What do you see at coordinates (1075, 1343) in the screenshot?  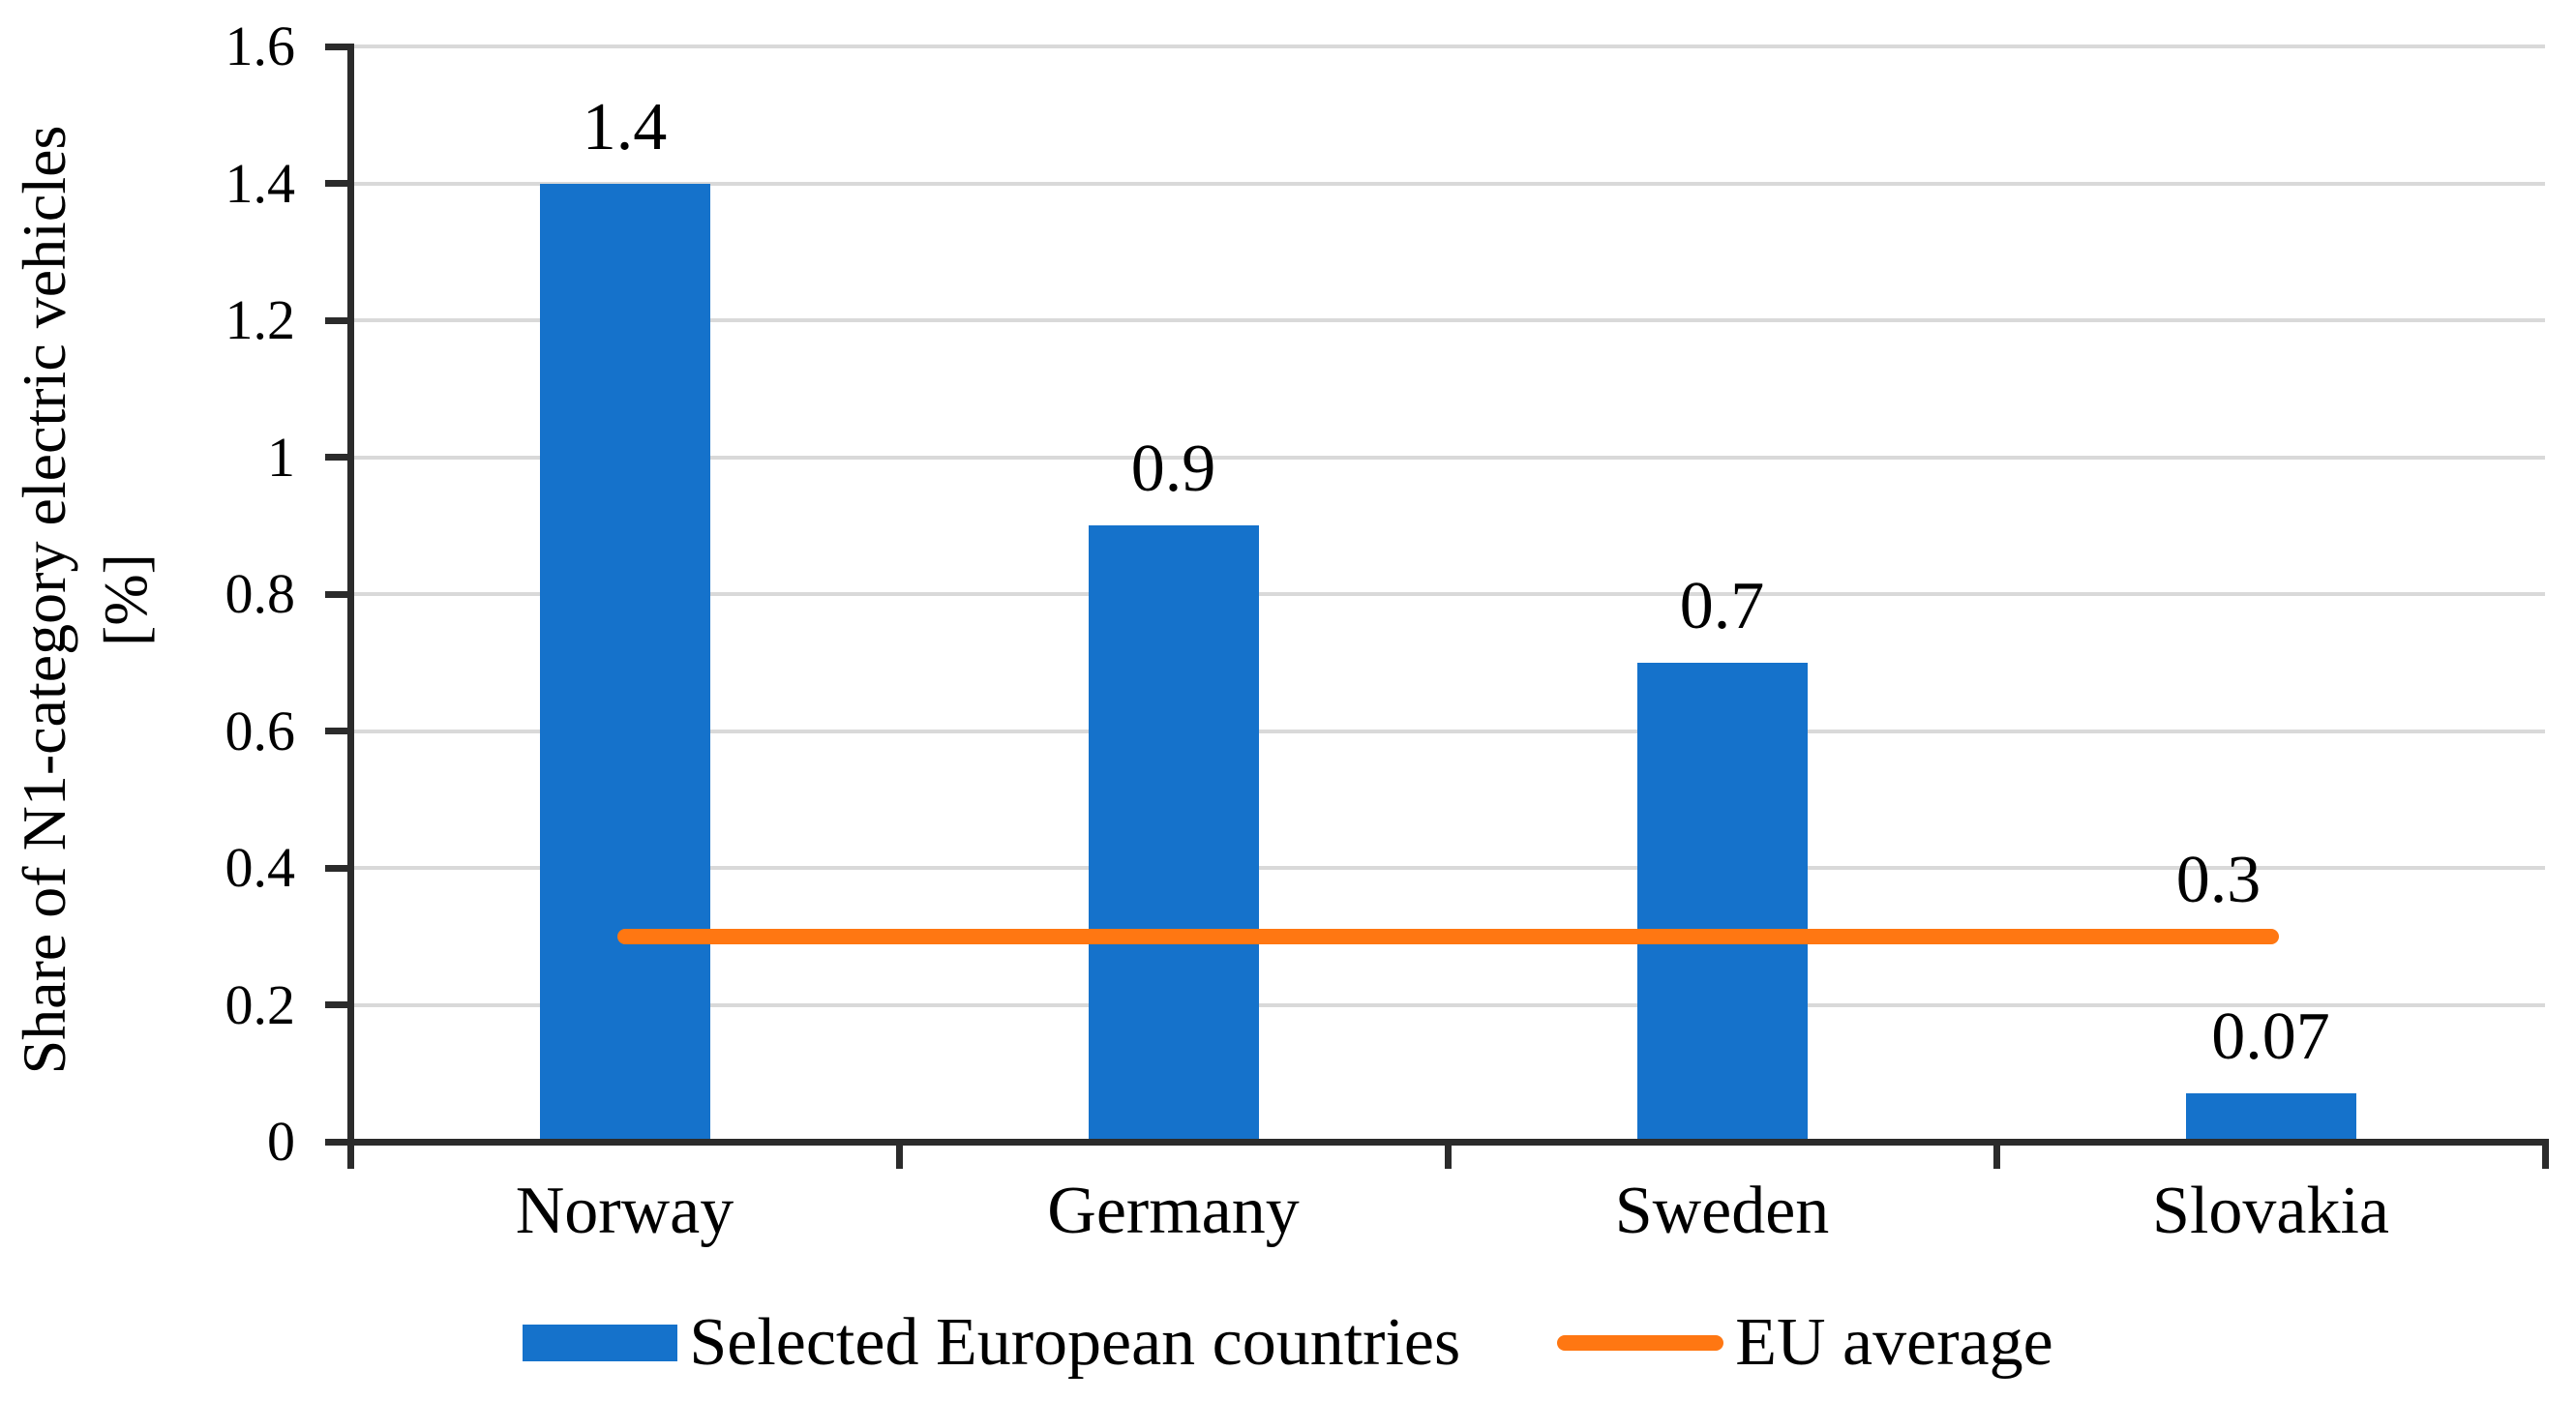 I see `legend-label: Selected European countries` at bounding box center [1075, 1343].